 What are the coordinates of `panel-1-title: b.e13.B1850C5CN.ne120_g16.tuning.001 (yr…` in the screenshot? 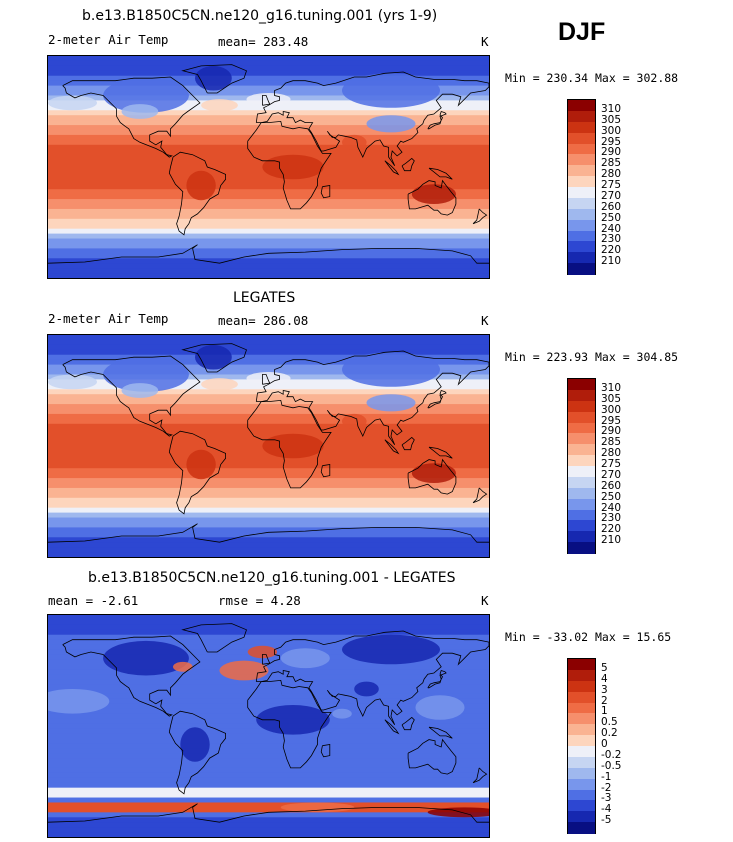 It's located at (260, 16).